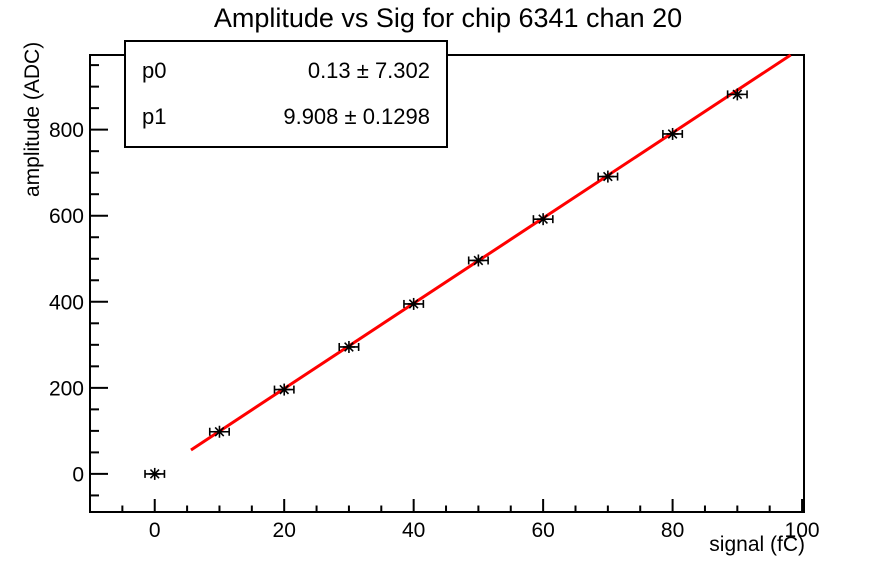 The width and height of the screenshot is (896, 572). Describe the element at coordinates (78, 474) in the screenshot. I see `y-tick-label: 0` at that location.